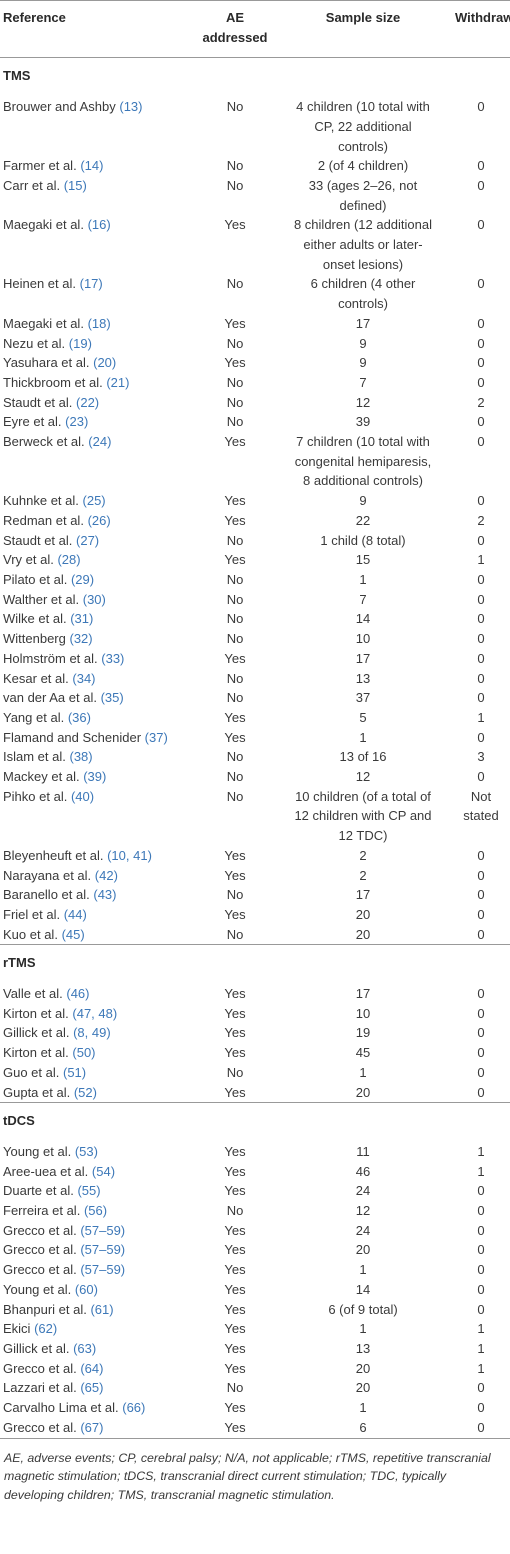 The image size is (510, 1554). Describe the element at coordinates (35, 579) in the screenshot. I see `reference-name: Pilato et al.` at that location.